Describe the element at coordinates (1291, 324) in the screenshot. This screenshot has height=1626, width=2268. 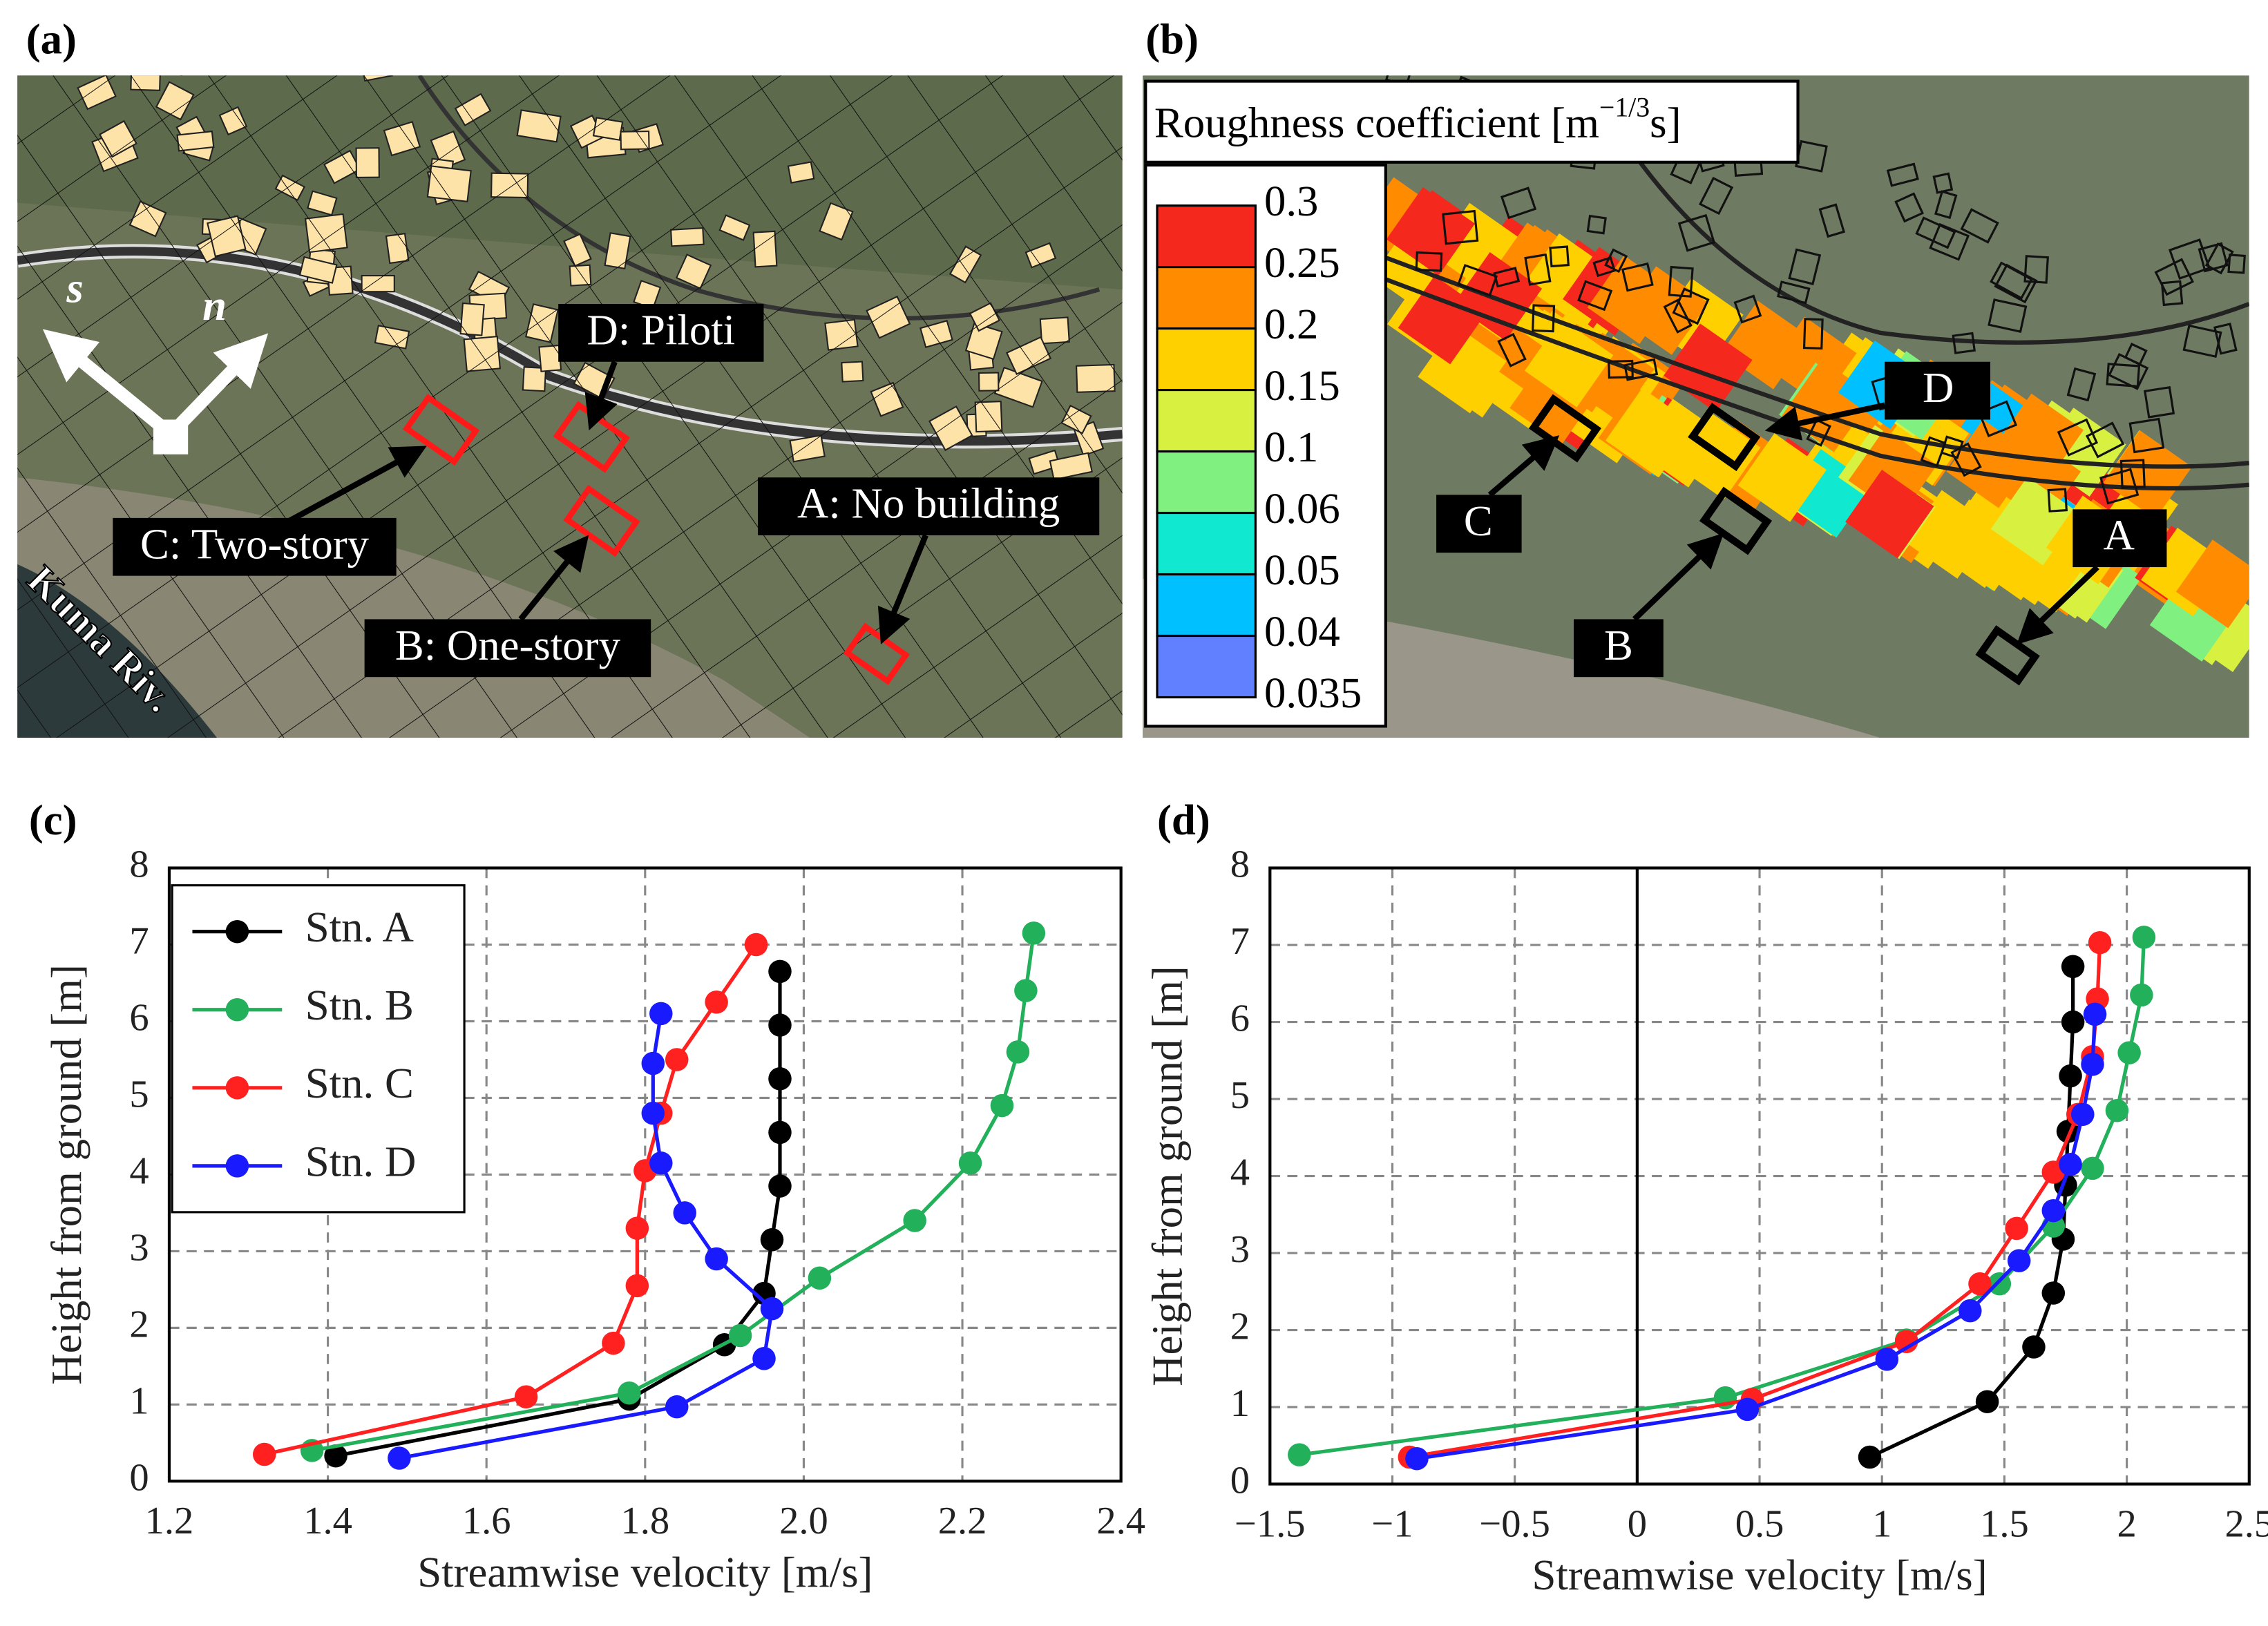
I see `colorbar-tick-label: 0.2` at that location.